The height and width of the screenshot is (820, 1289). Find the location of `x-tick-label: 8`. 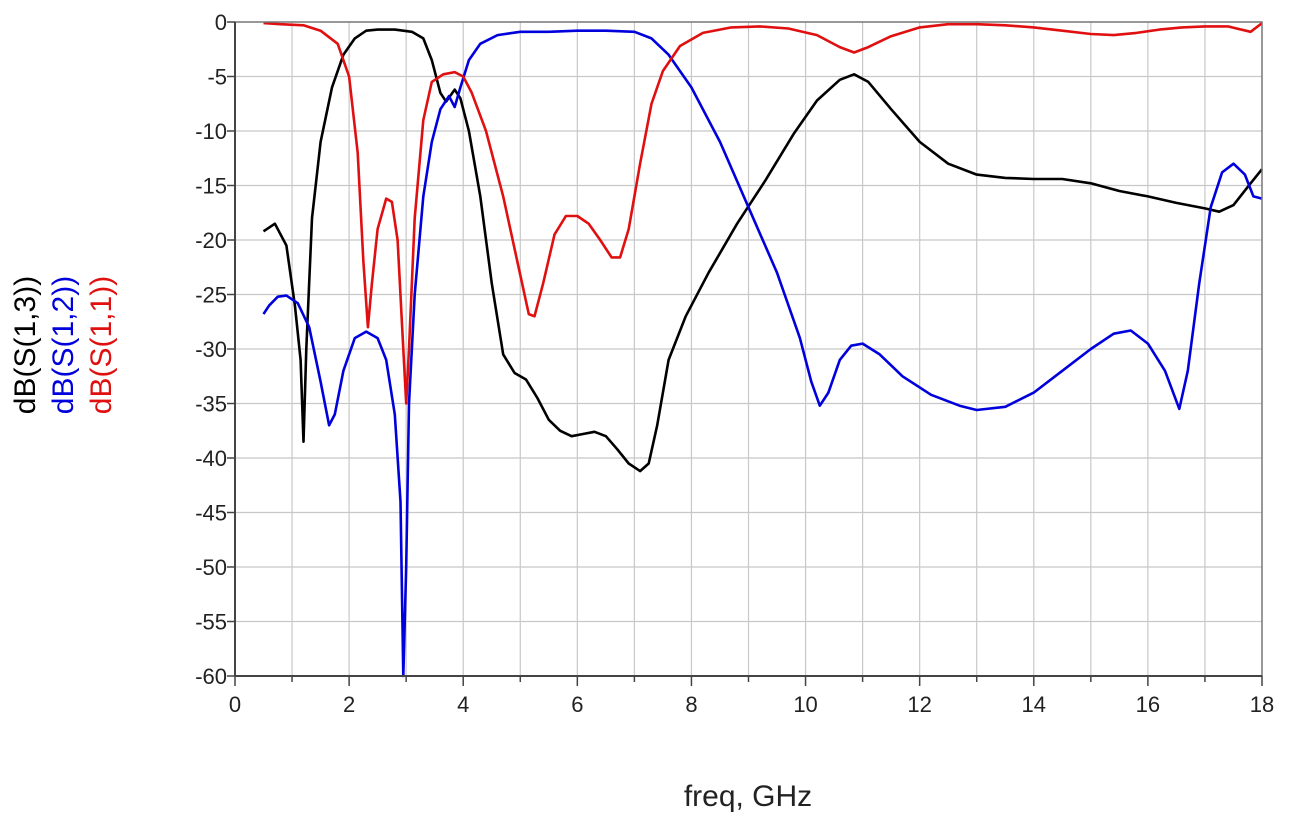

x-tick-label: 8 is located at coordinates (691, 704).